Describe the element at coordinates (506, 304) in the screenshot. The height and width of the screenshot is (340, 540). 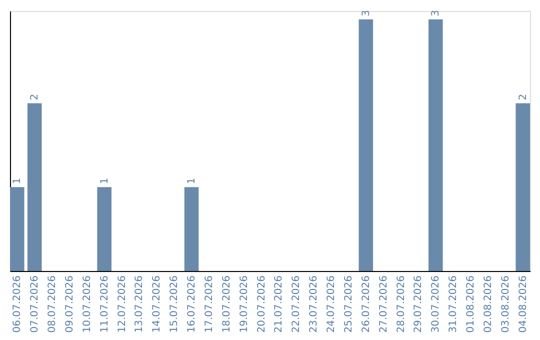
I see `x-tick-label: 03.08.2026` at that location.